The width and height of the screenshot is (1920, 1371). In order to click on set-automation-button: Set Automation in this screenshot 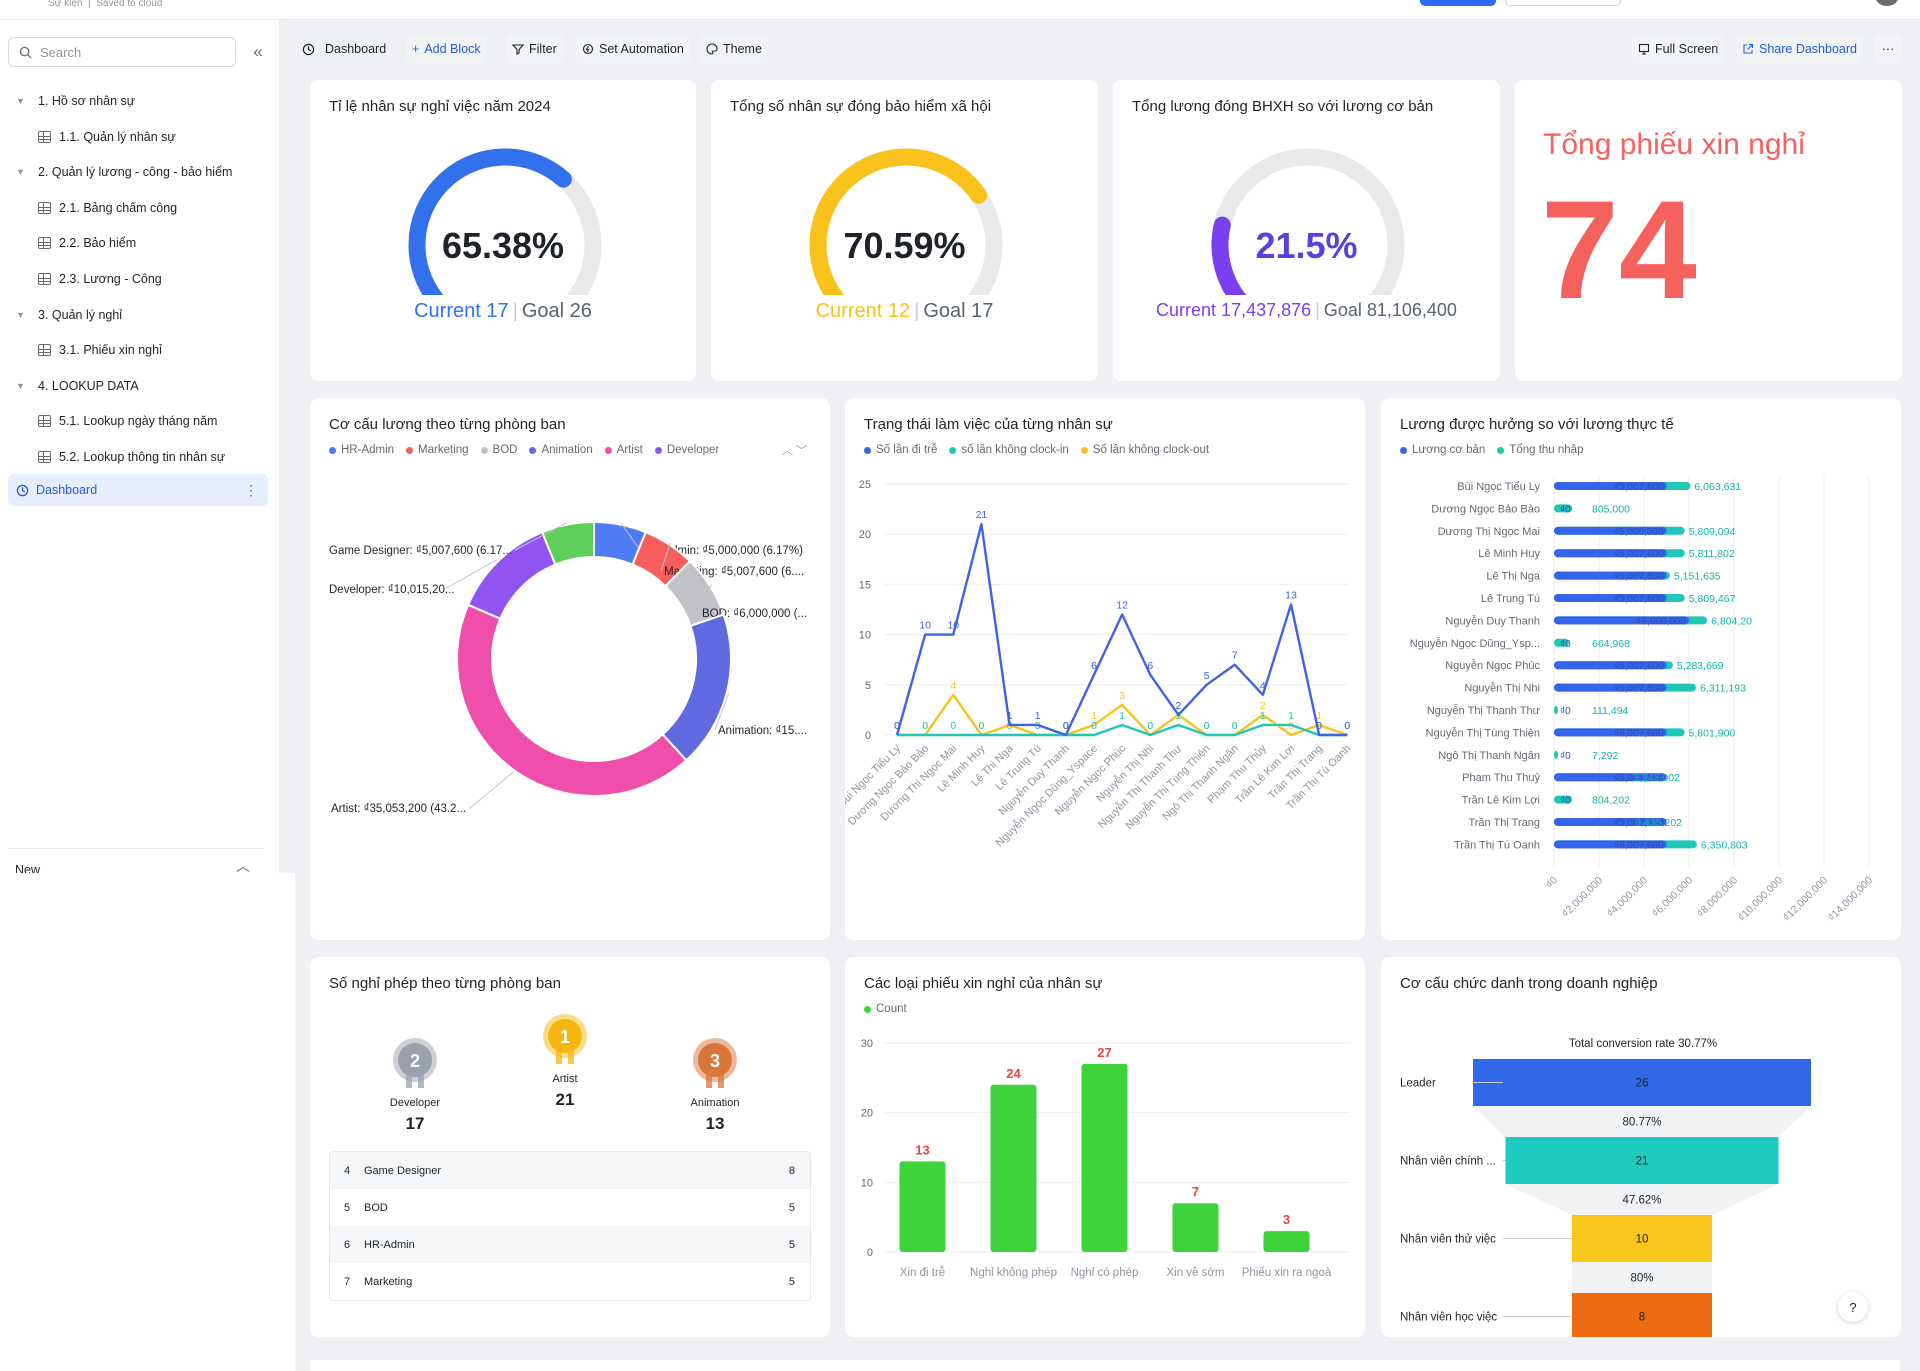, I will do `click(633, 49)`.